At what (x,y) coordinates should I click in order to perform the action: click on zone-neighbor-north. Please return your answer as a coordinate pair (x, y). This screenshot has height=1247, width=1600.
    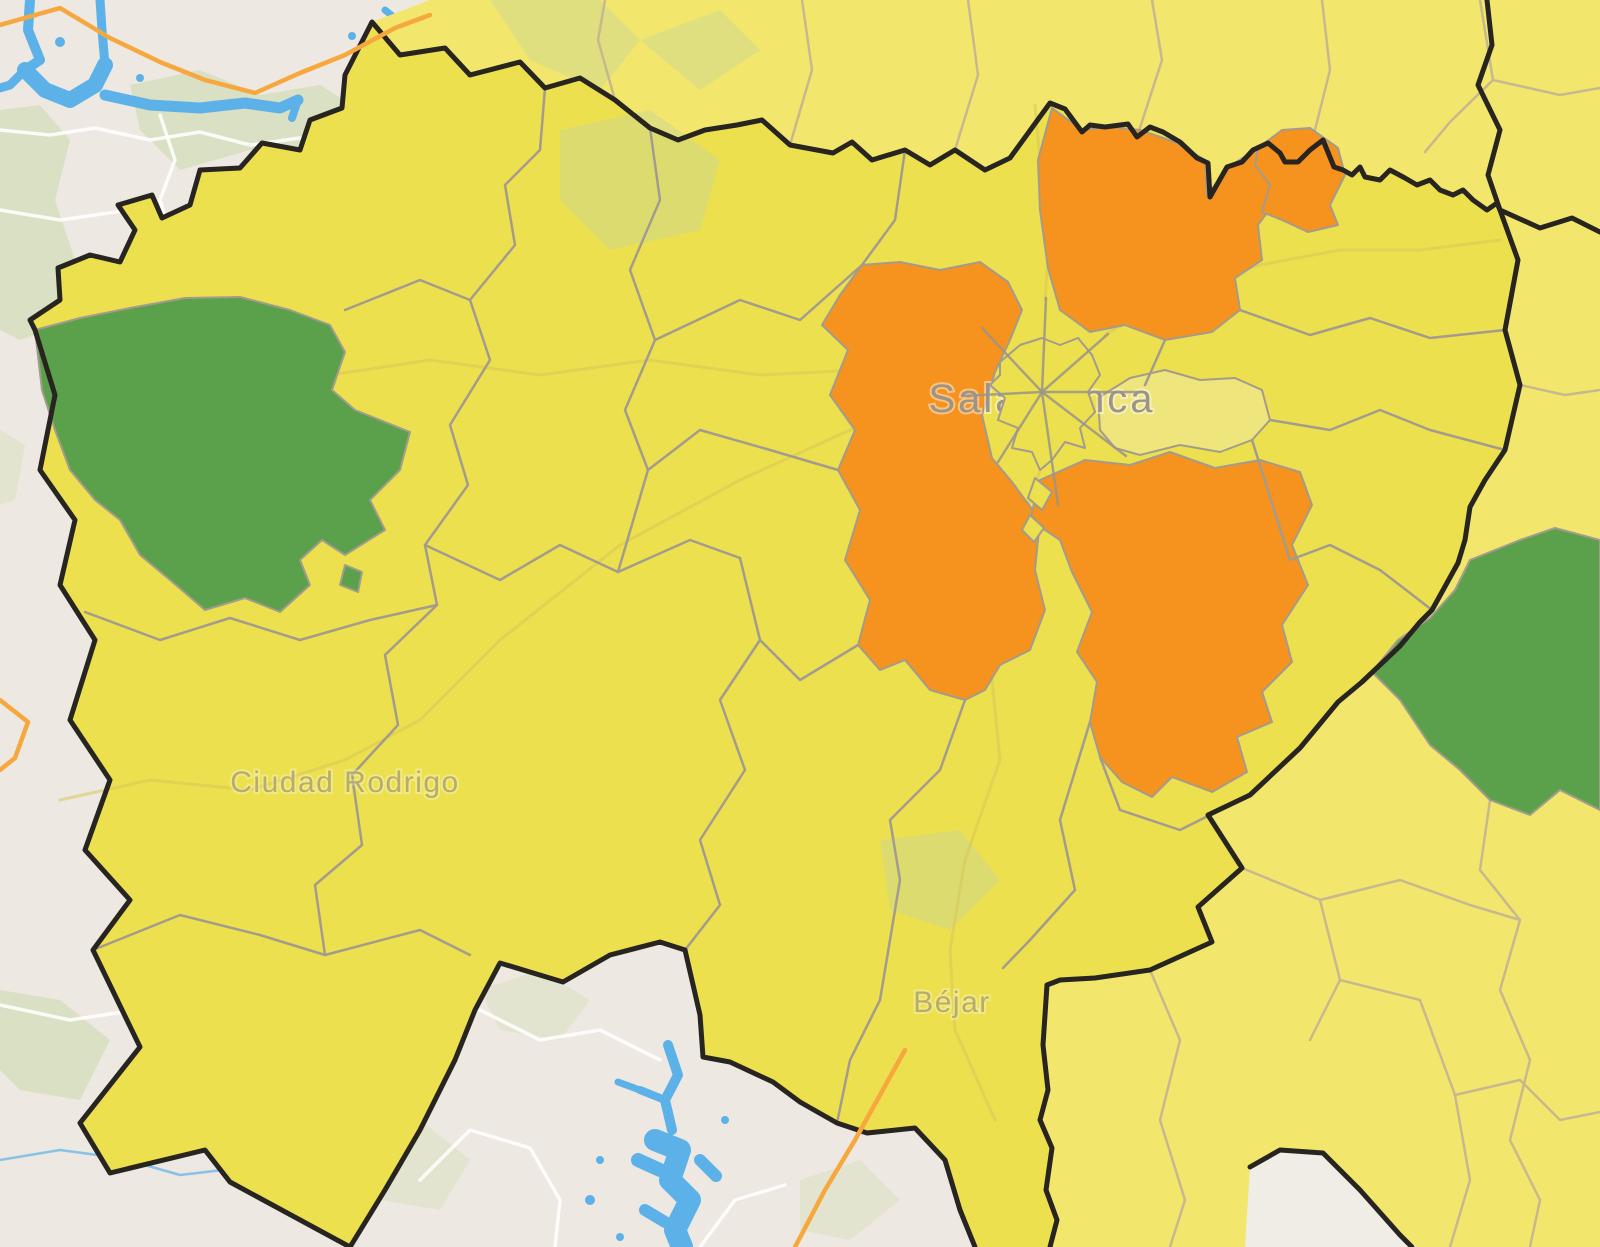
    Looking at the image, I should click on (986, 116).